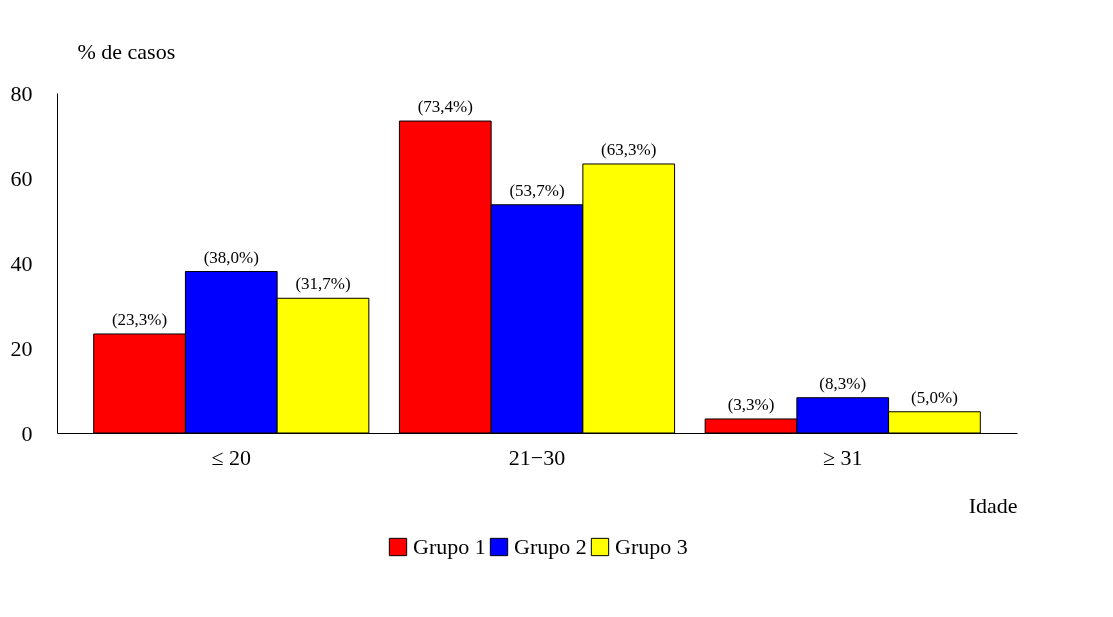 This screenshot has height=617, width=1113. Describe the element at coordinates (126, 51) in the screenshot. I see `y-axis-title: % de casos` at that location.